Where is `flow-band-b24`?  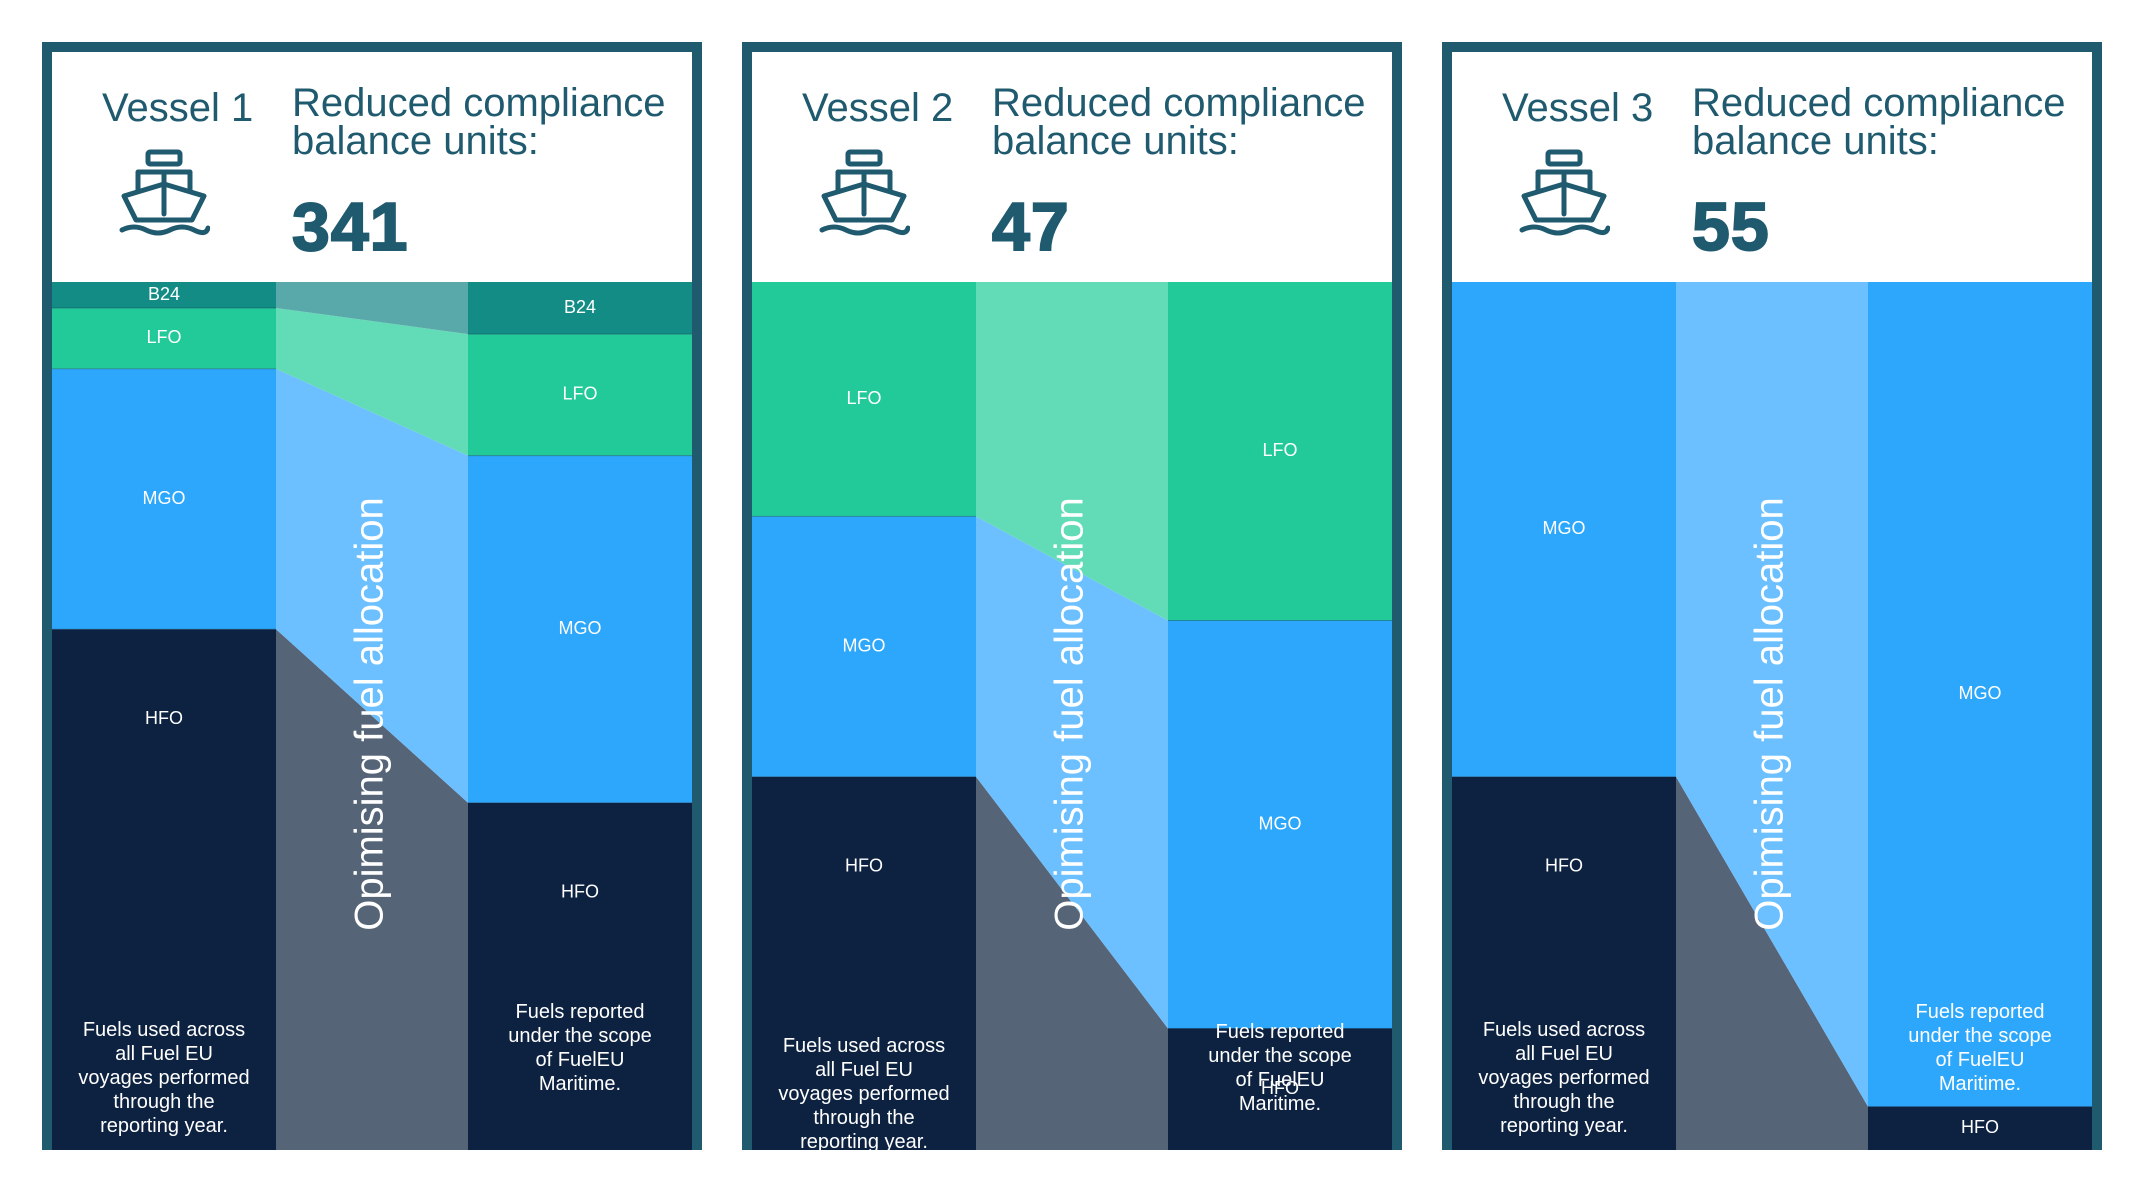
flow-band-b24 is located at coordinates (372, 308).